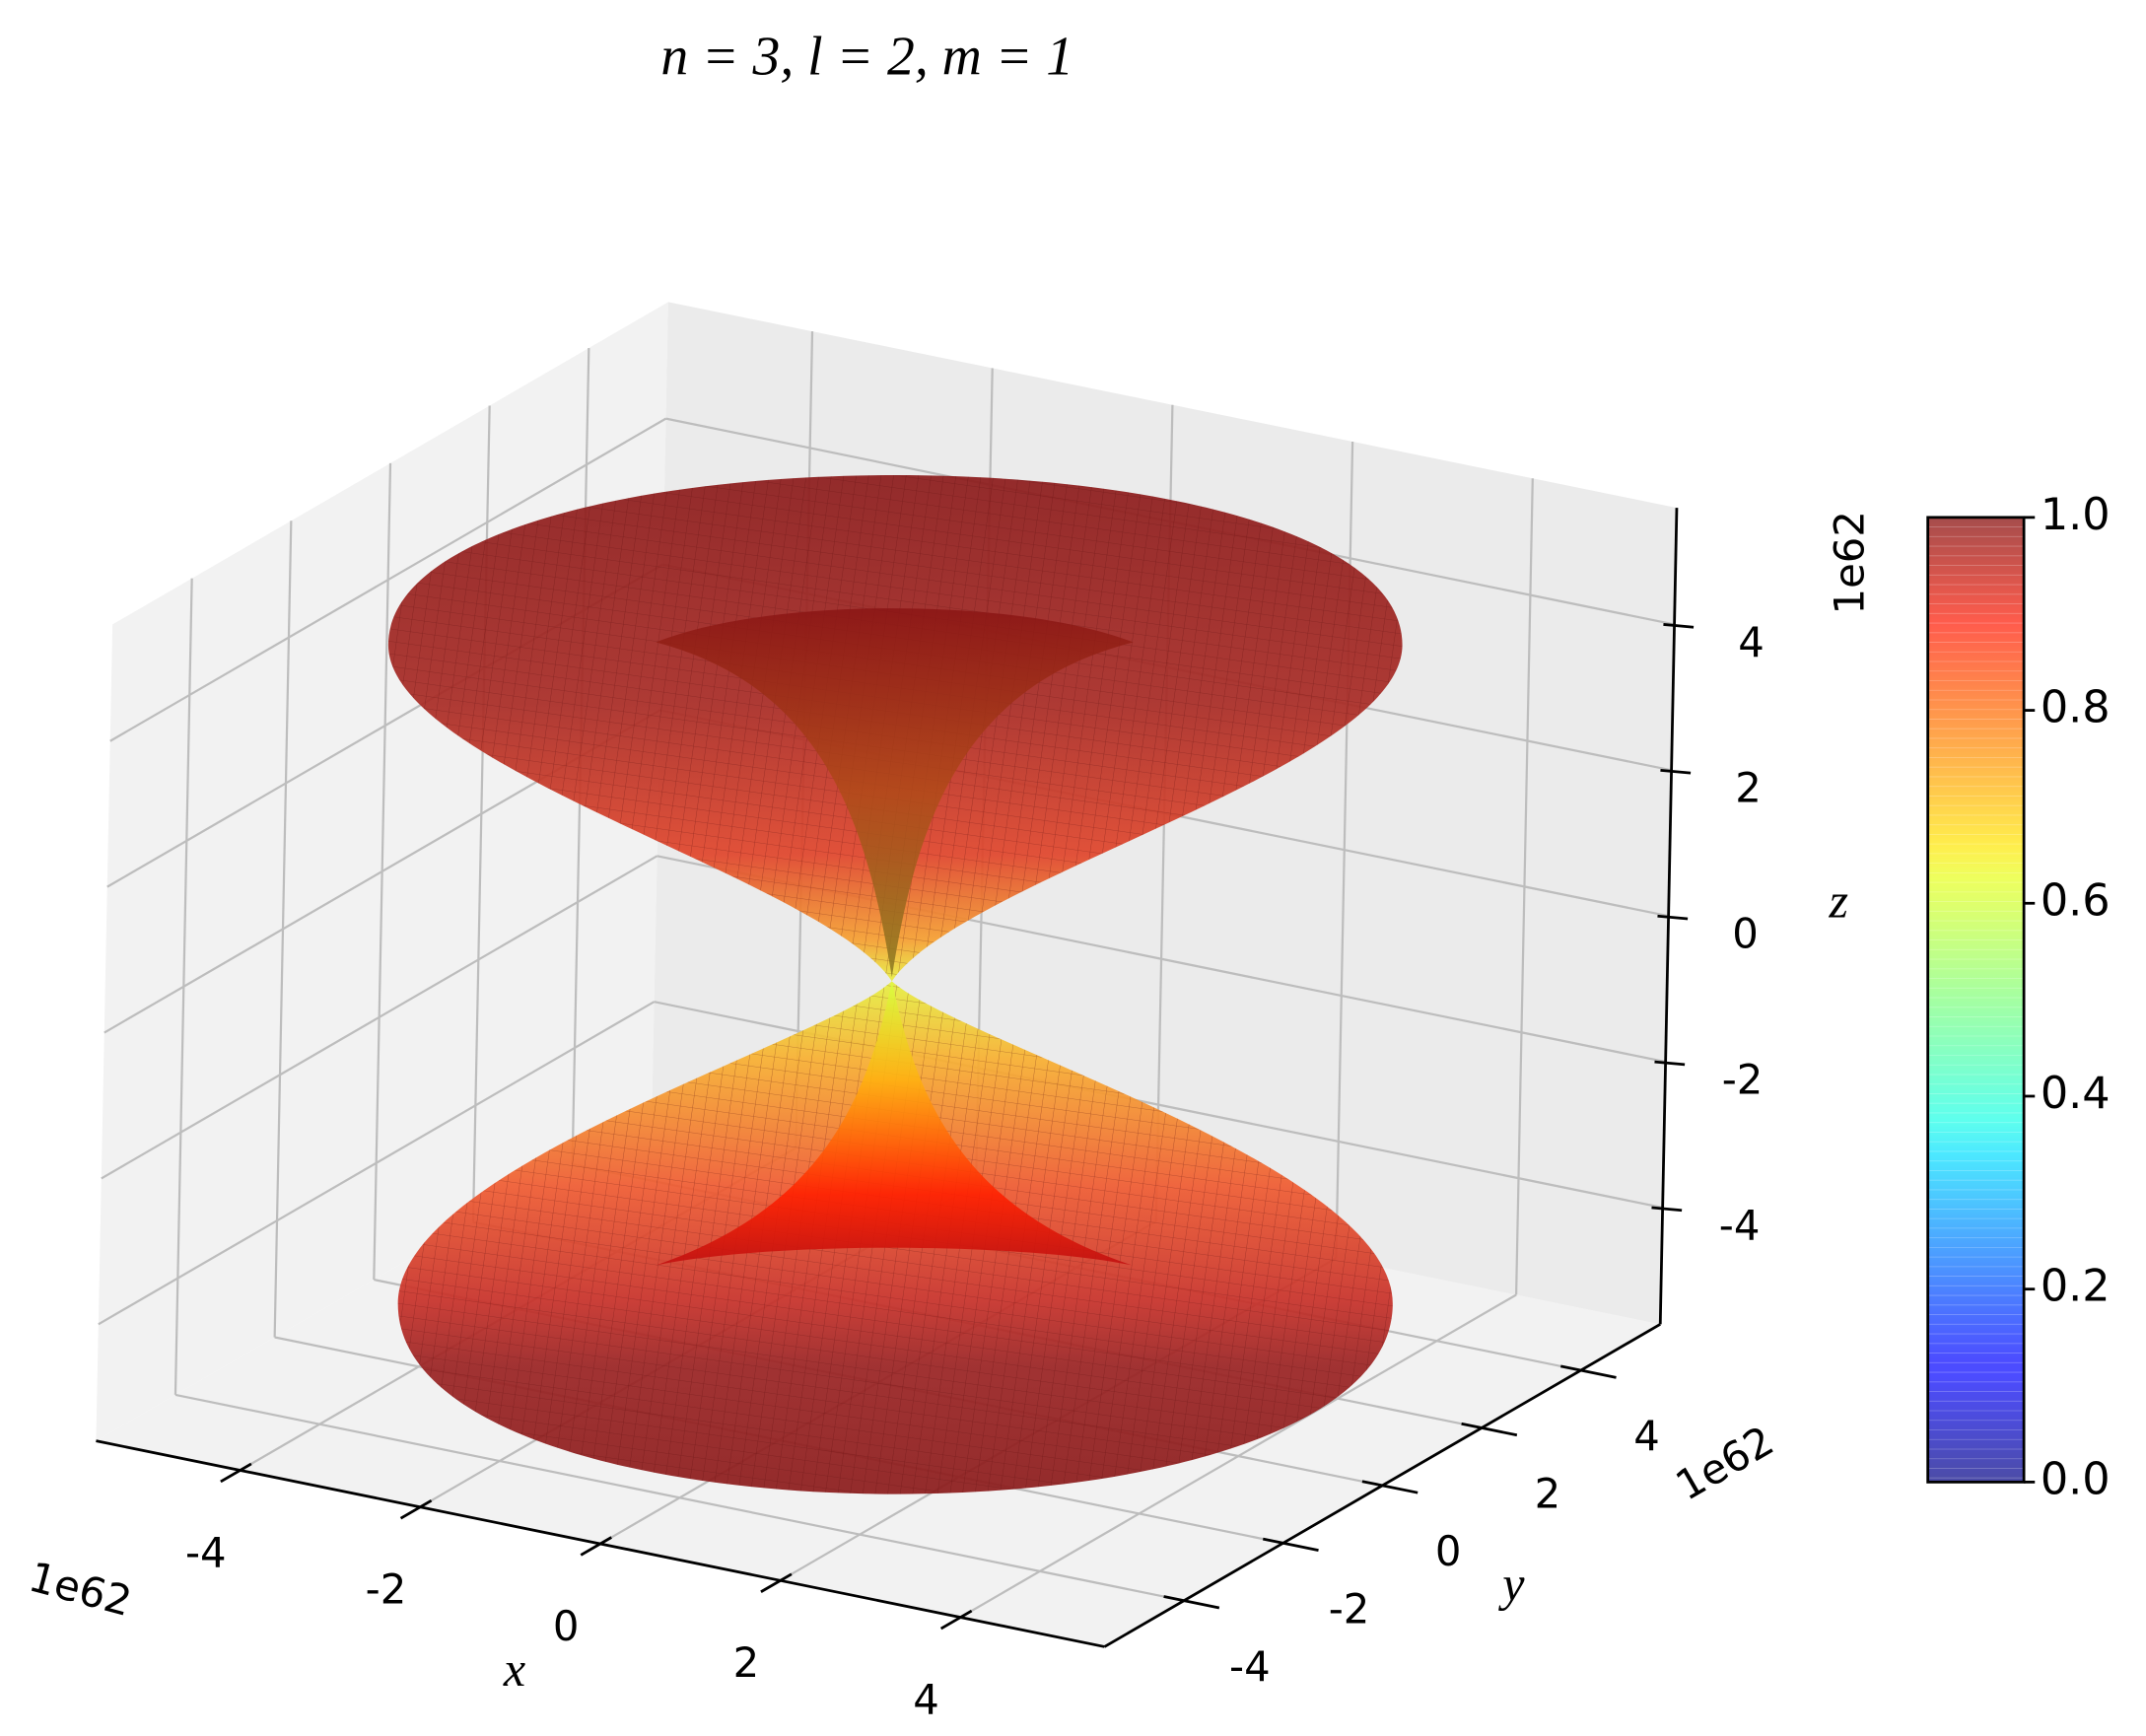 This screenshot has width=2146, height=1736. I want to click on colorbar-tick-label: 0.4, so click(2076, 1094).